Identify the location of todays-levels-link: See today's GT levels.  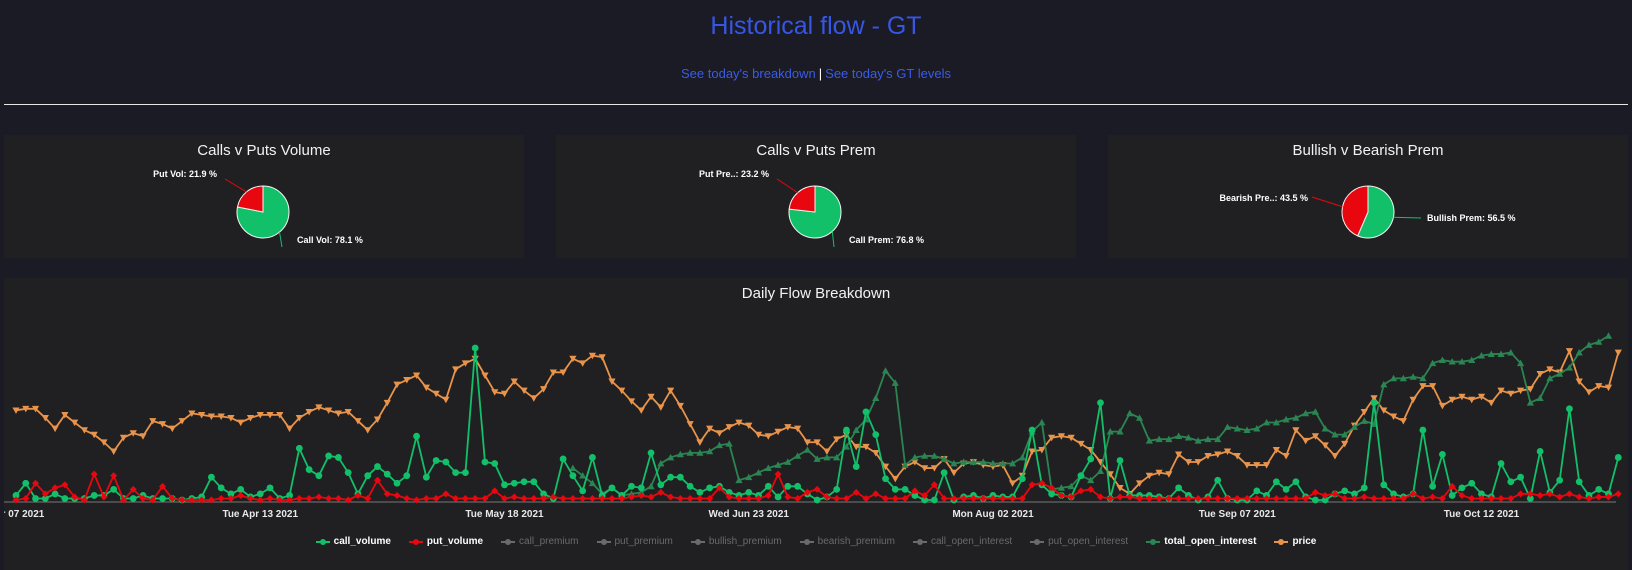
(888, 73).